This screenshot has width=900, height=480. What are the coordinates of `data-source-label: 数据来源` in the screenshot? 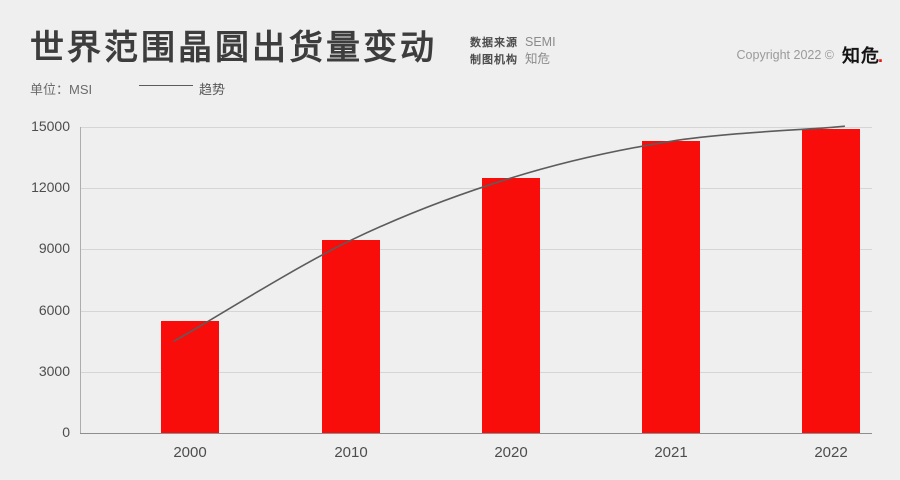 It's located at (494, 43).